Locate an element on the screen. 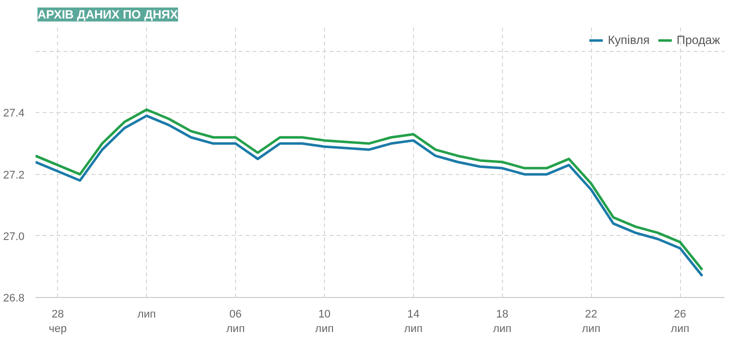  chart-title: АРХІВ ДАНИХ ПО ДНЯХ is located at coordinates (108, 15).